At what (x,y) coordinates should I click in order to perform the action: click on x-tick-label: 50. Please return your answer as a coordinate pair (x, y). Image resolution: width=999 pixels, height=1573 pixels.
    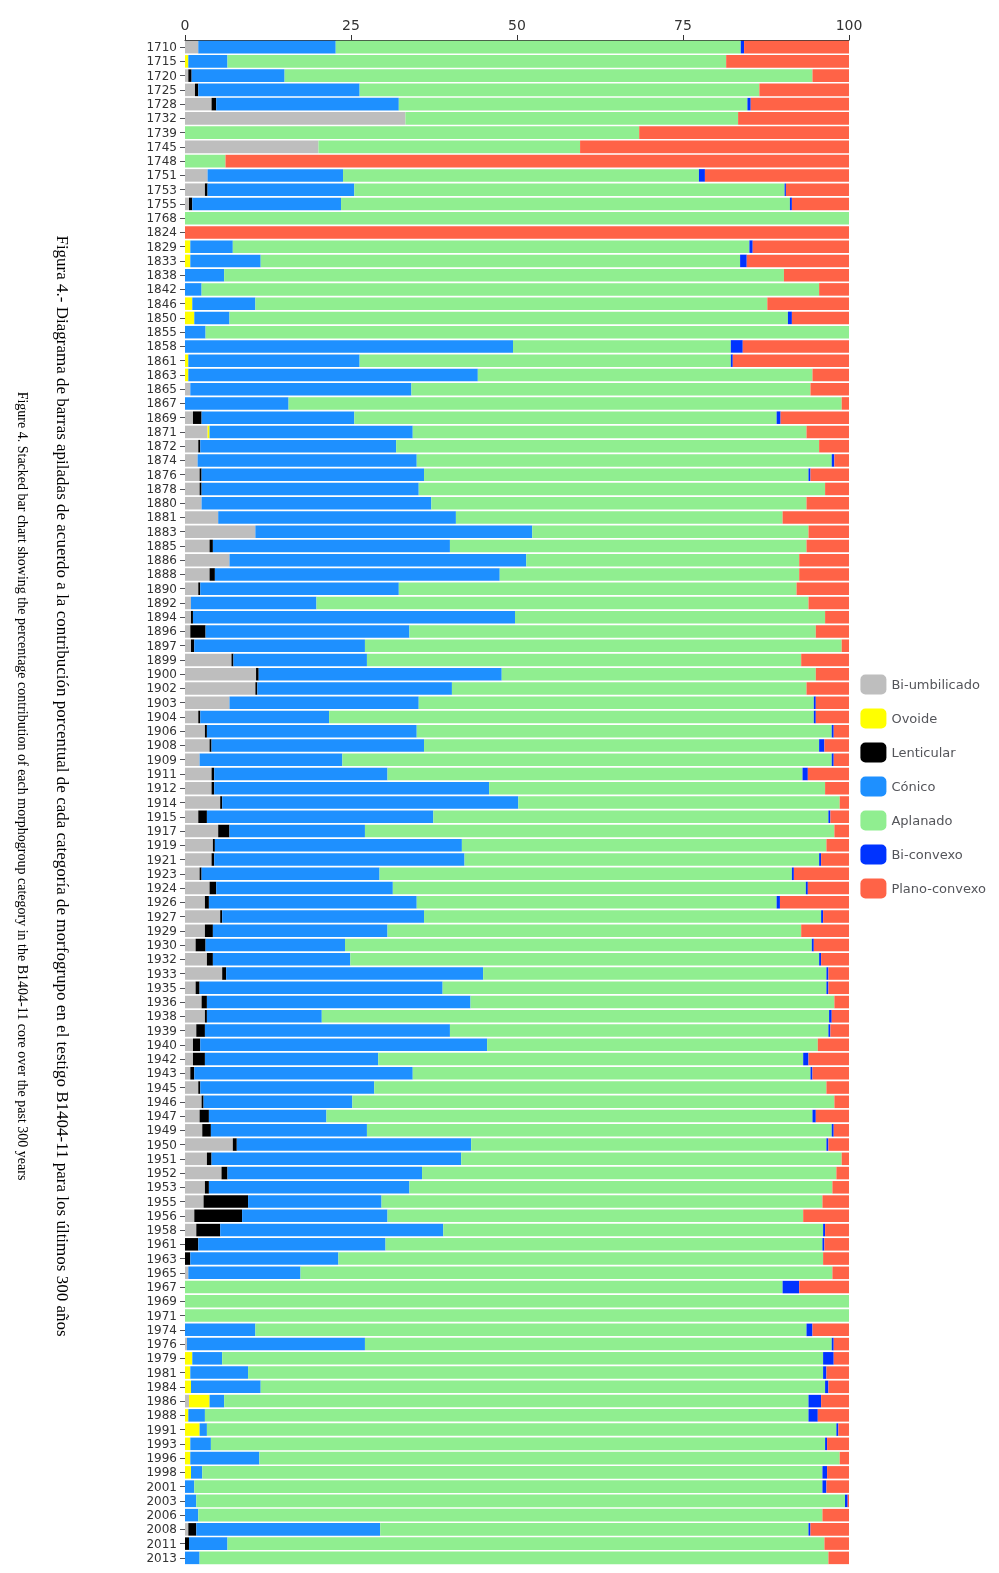
    Looking at the image, I should click on (517, 25).